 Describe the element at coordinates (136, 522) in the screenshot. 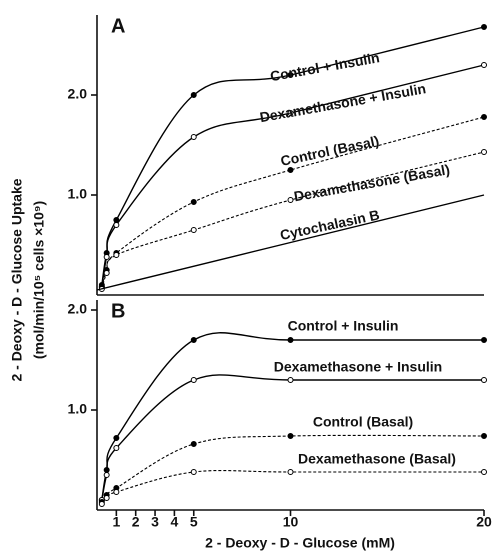

I see `x-tick-label: 2` at that location.